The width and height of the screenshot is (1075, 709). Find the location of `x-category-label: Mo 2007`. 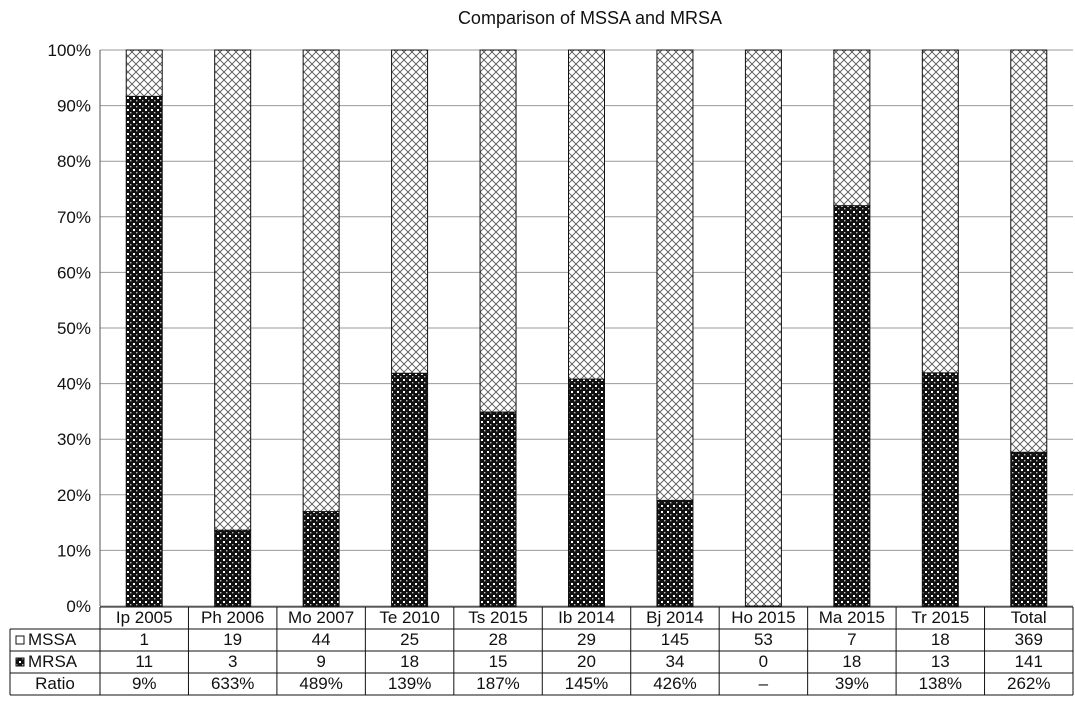

x-category-label: Mo 2007 is located at coordinates (321, 617).